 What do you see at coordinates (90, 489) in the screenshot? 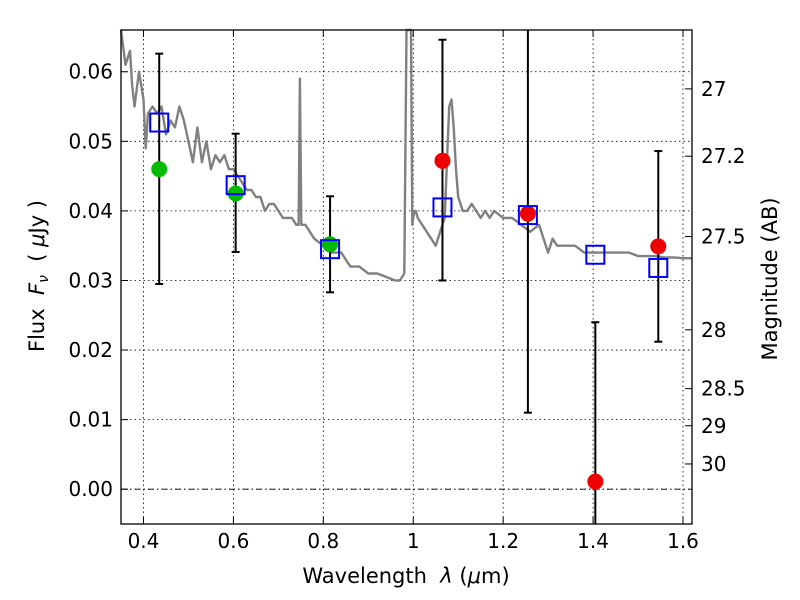
I see `y-tick-label: 0.00` at bounding box center [90, 489].